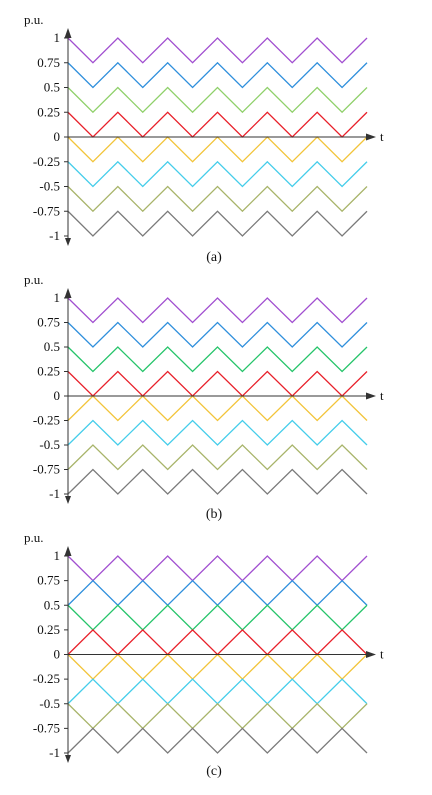 Image resolution: width=432 pixels, height=795 pixels. Describe the element at coordinates (214, 514) in the screenshot. I see `panel-caption: (b)` at that location.